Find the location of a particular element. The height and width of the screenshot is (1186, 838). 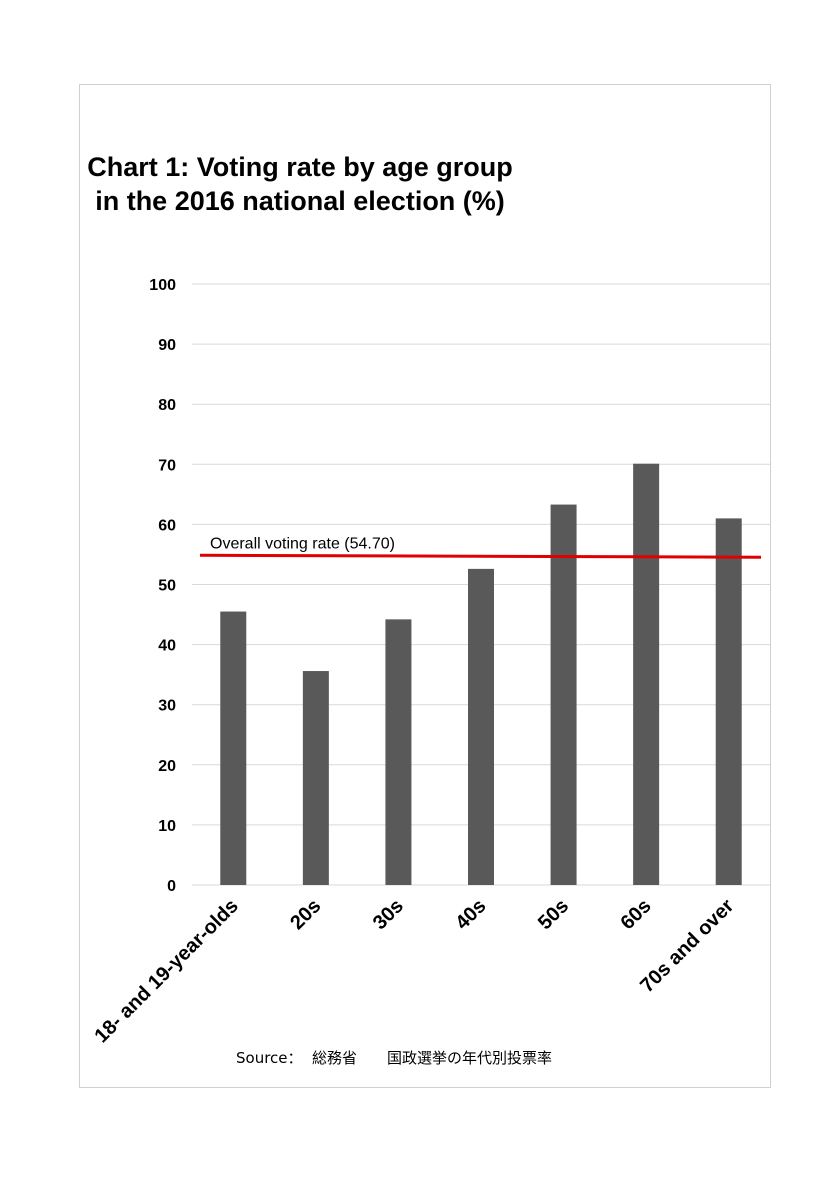

source-note: Source： 総務省 国政選挙の年代別投票率 is located at coordinates (394, 1058).